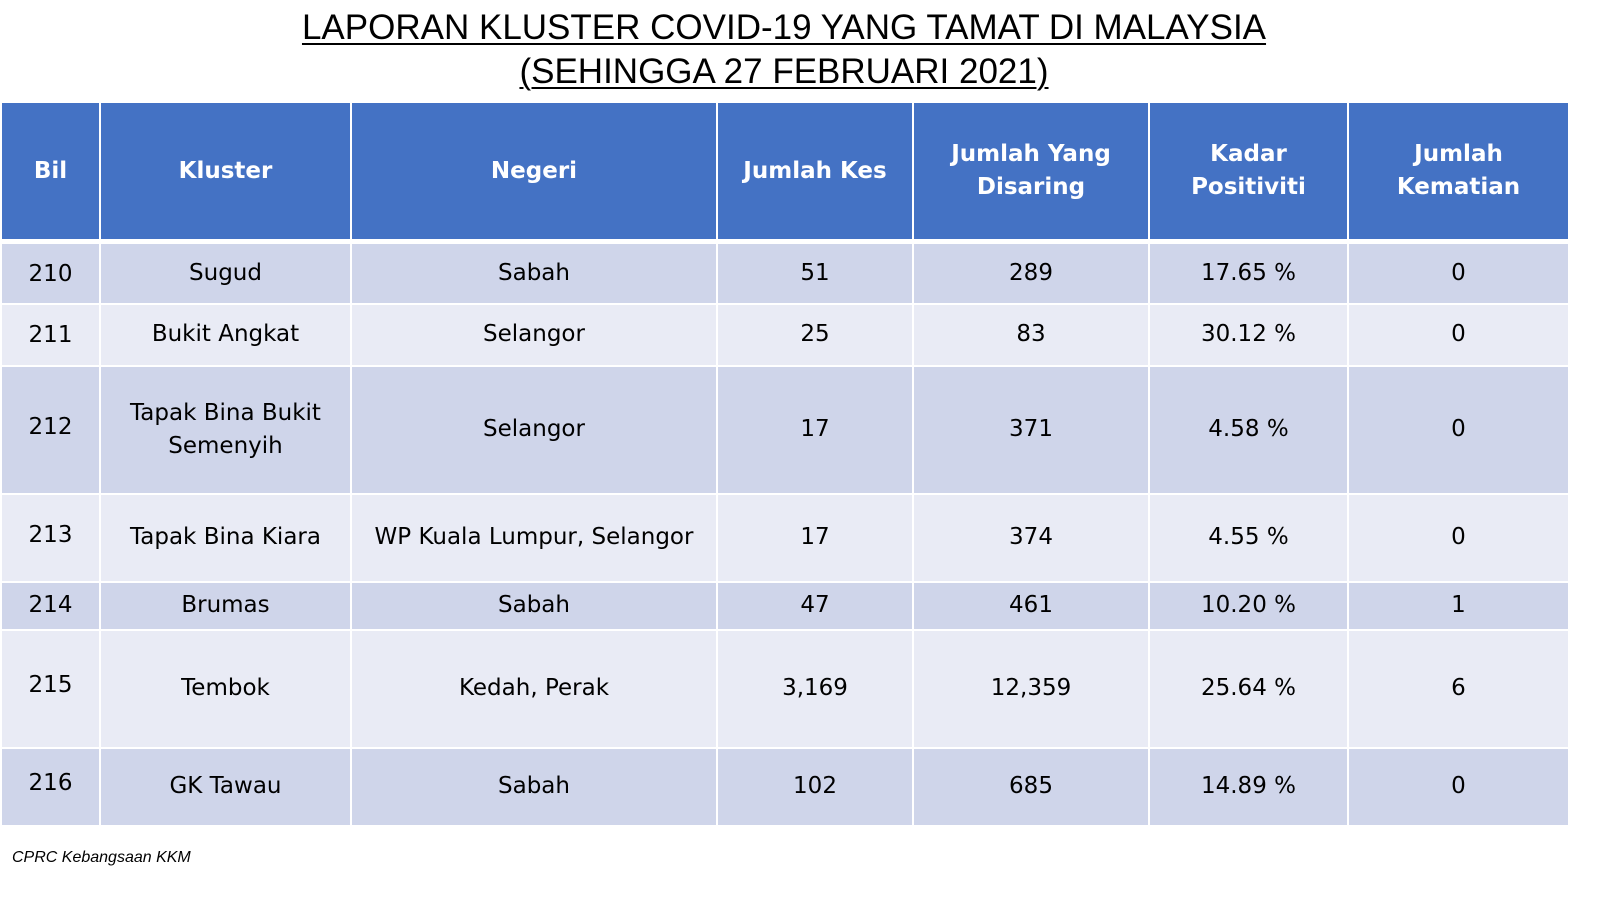  Describe the element at coordinates (1248, 537) in the screenshot. I see `cell-kadar-positiviti: 4.55 %` at that location.